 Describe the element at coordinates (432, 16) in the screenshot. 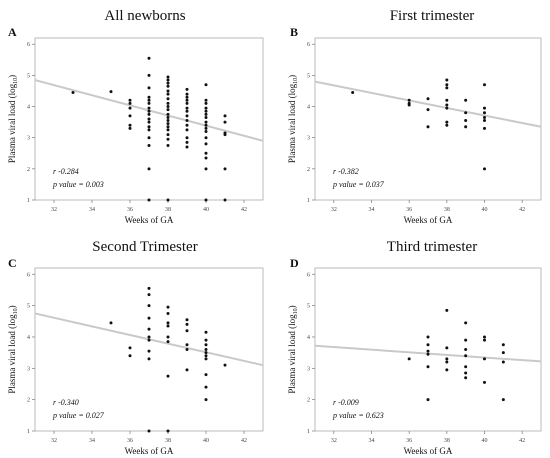

I see `panel-title: First trimester` at that location.